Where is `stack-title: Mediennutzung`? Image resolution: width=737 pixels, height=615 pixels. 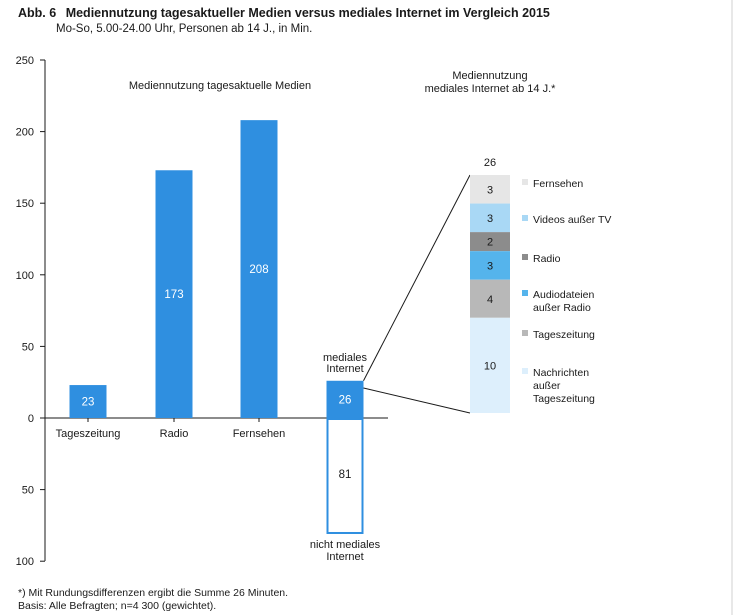
stack-title: Mediennutzung is located at coordinates (489, 76).